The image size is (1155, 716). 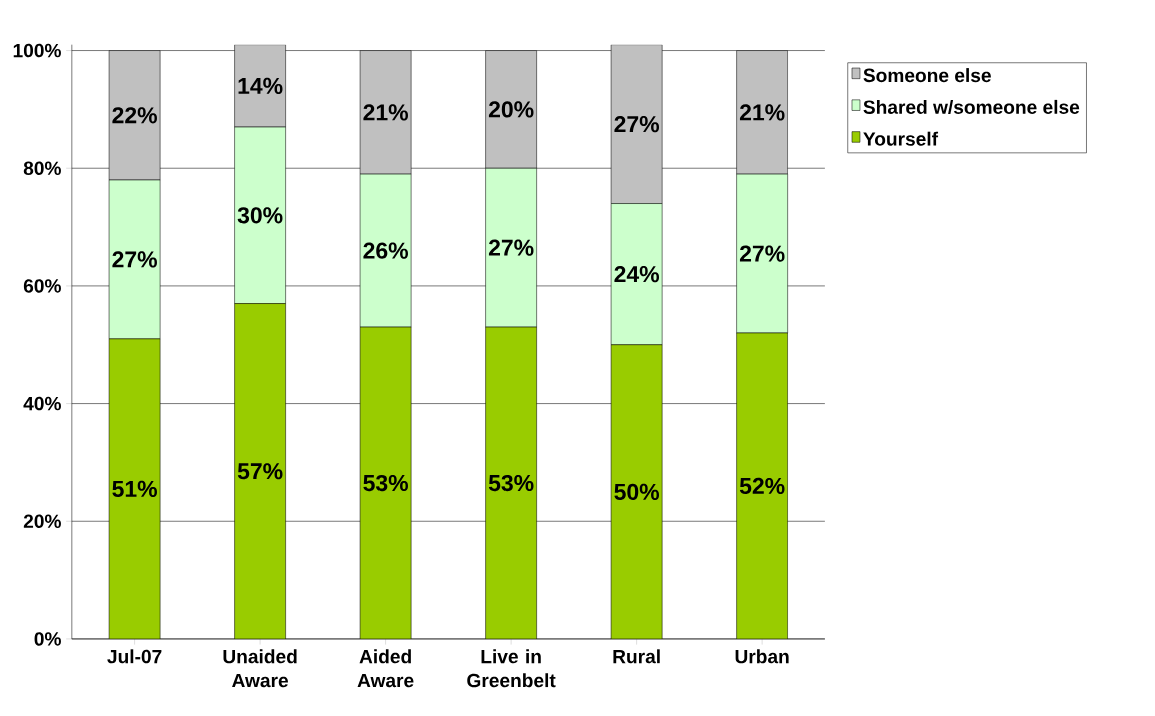 I want to click on y-tick-label: 100%, so click(x=37, y=50).